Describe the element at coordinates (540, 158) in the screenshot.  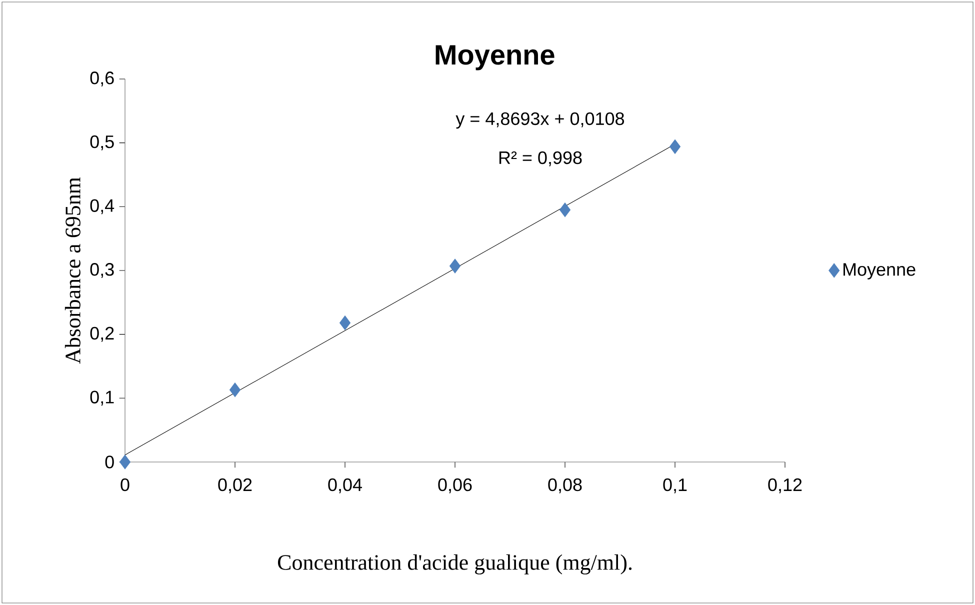
I see `annotation: R² = 0,998` at that location.